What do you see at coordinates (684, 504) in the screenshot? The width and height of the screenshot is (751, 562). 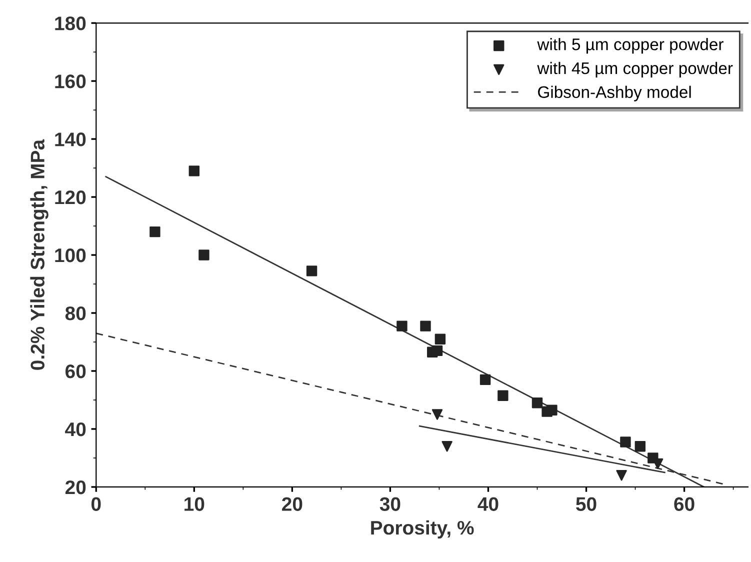 I see `x-tick-label: 60` at bounding box center [684, 504].